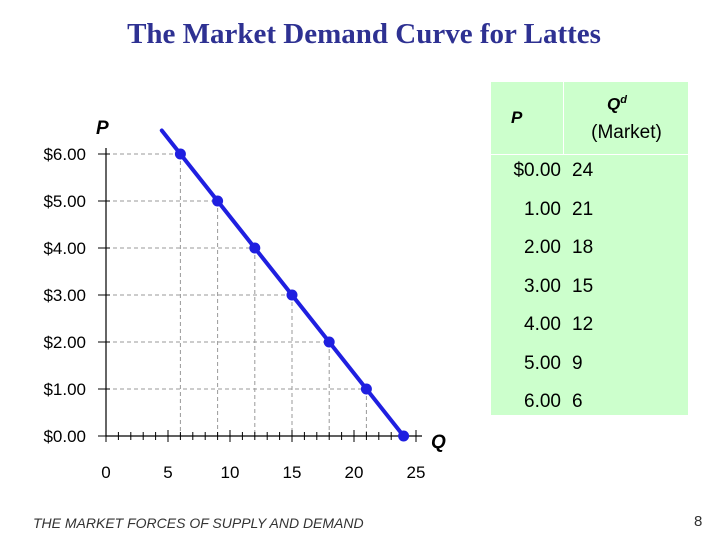  I want to click on y-tick-label: $1.00, so click(64, 389).